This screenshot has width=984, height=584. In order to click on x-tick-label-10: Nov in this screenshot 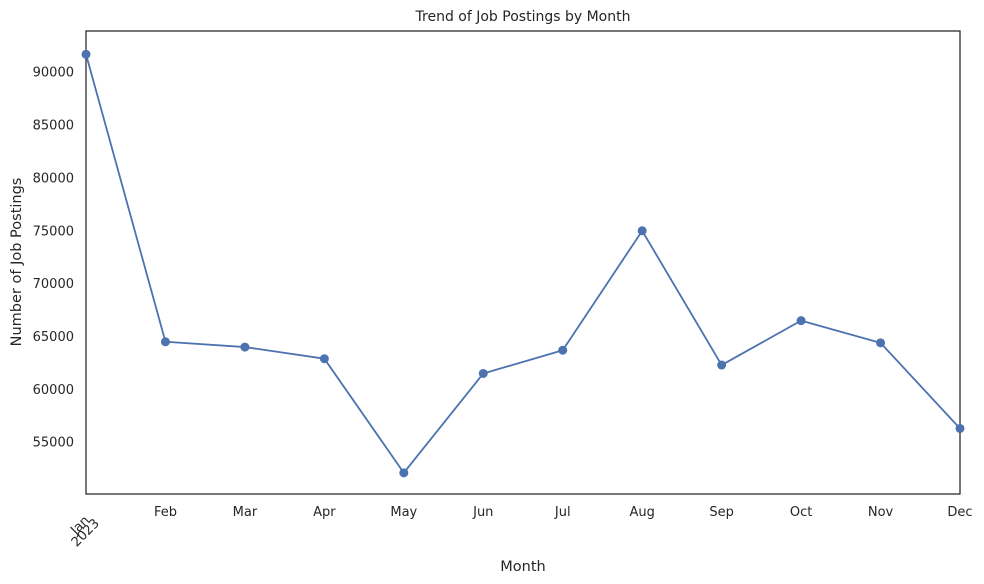, I will do `click(881, 512)`.